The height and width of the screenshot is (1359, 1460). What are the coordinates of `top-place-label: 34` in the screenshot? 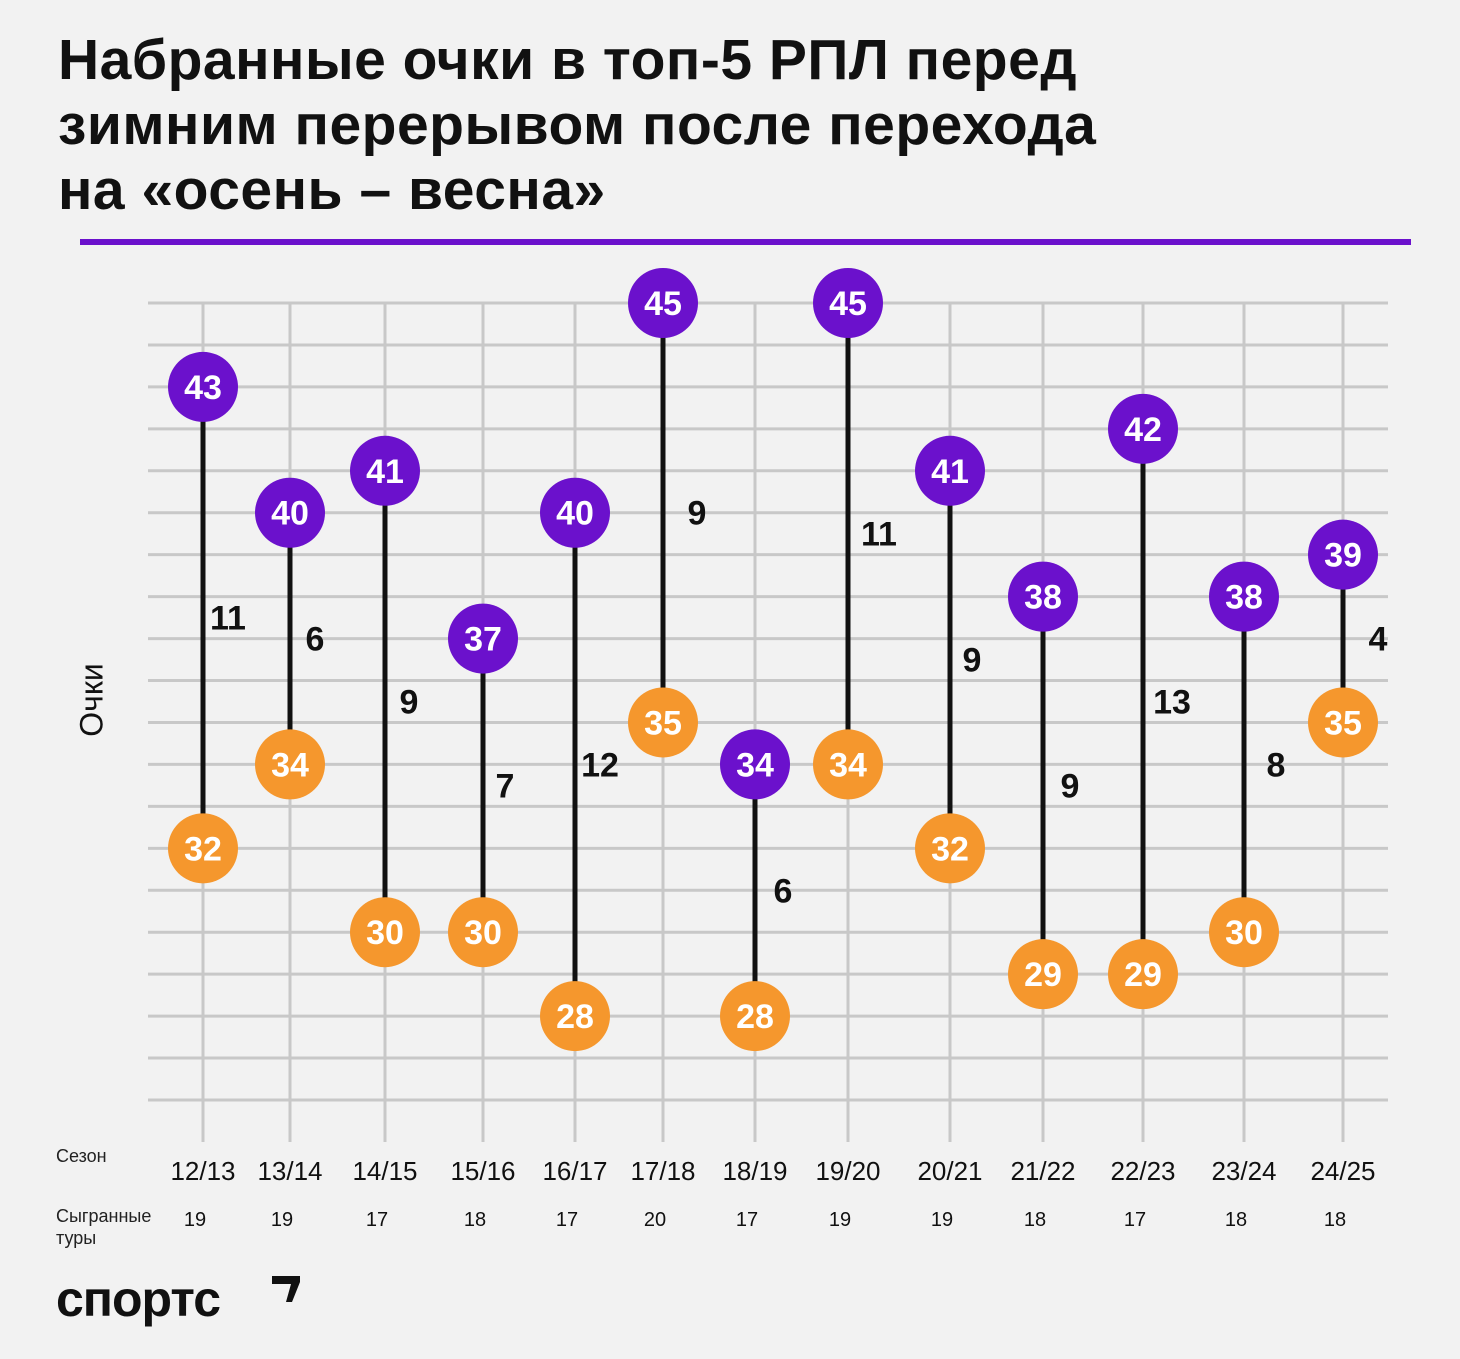 It's located at (755, 765).